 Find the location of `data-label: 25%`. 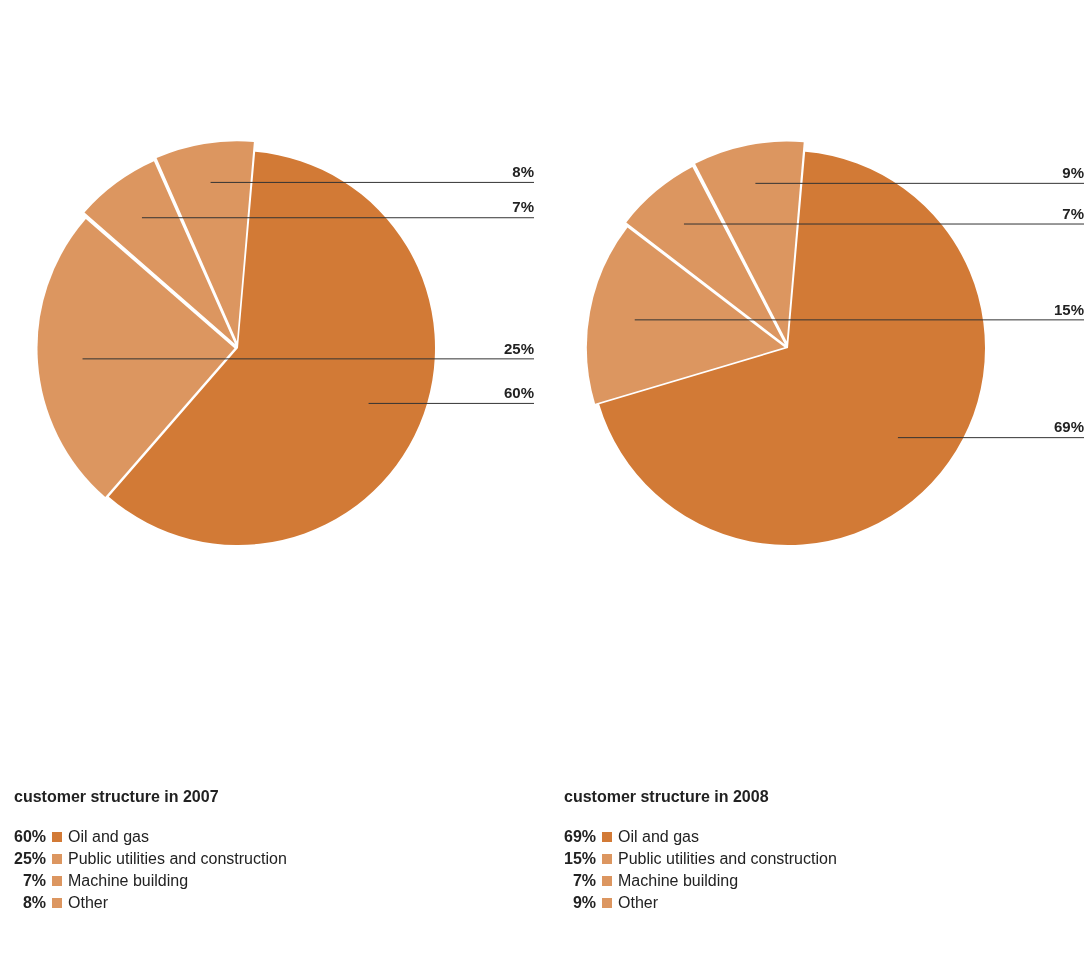

data-label: 25% is located at coordinates (518, 348).